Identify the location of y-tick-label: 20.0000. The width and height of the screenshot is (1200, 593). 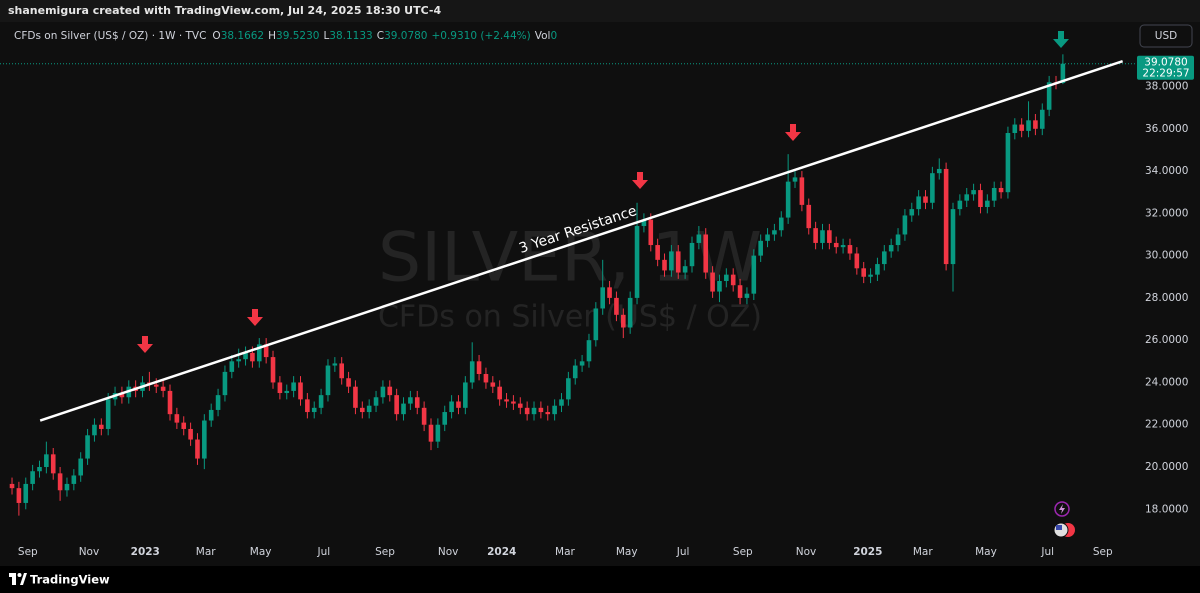
(1166, 467).